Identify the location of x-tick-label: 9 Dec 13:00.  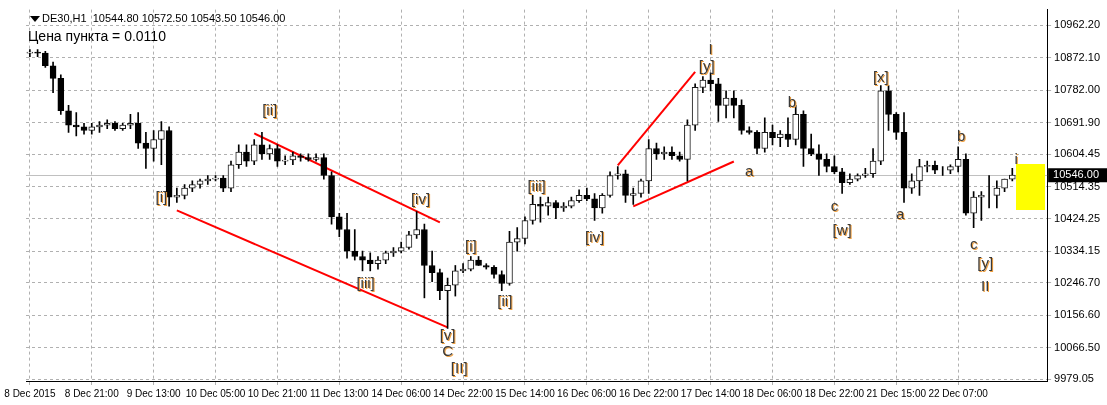
(154, 393).